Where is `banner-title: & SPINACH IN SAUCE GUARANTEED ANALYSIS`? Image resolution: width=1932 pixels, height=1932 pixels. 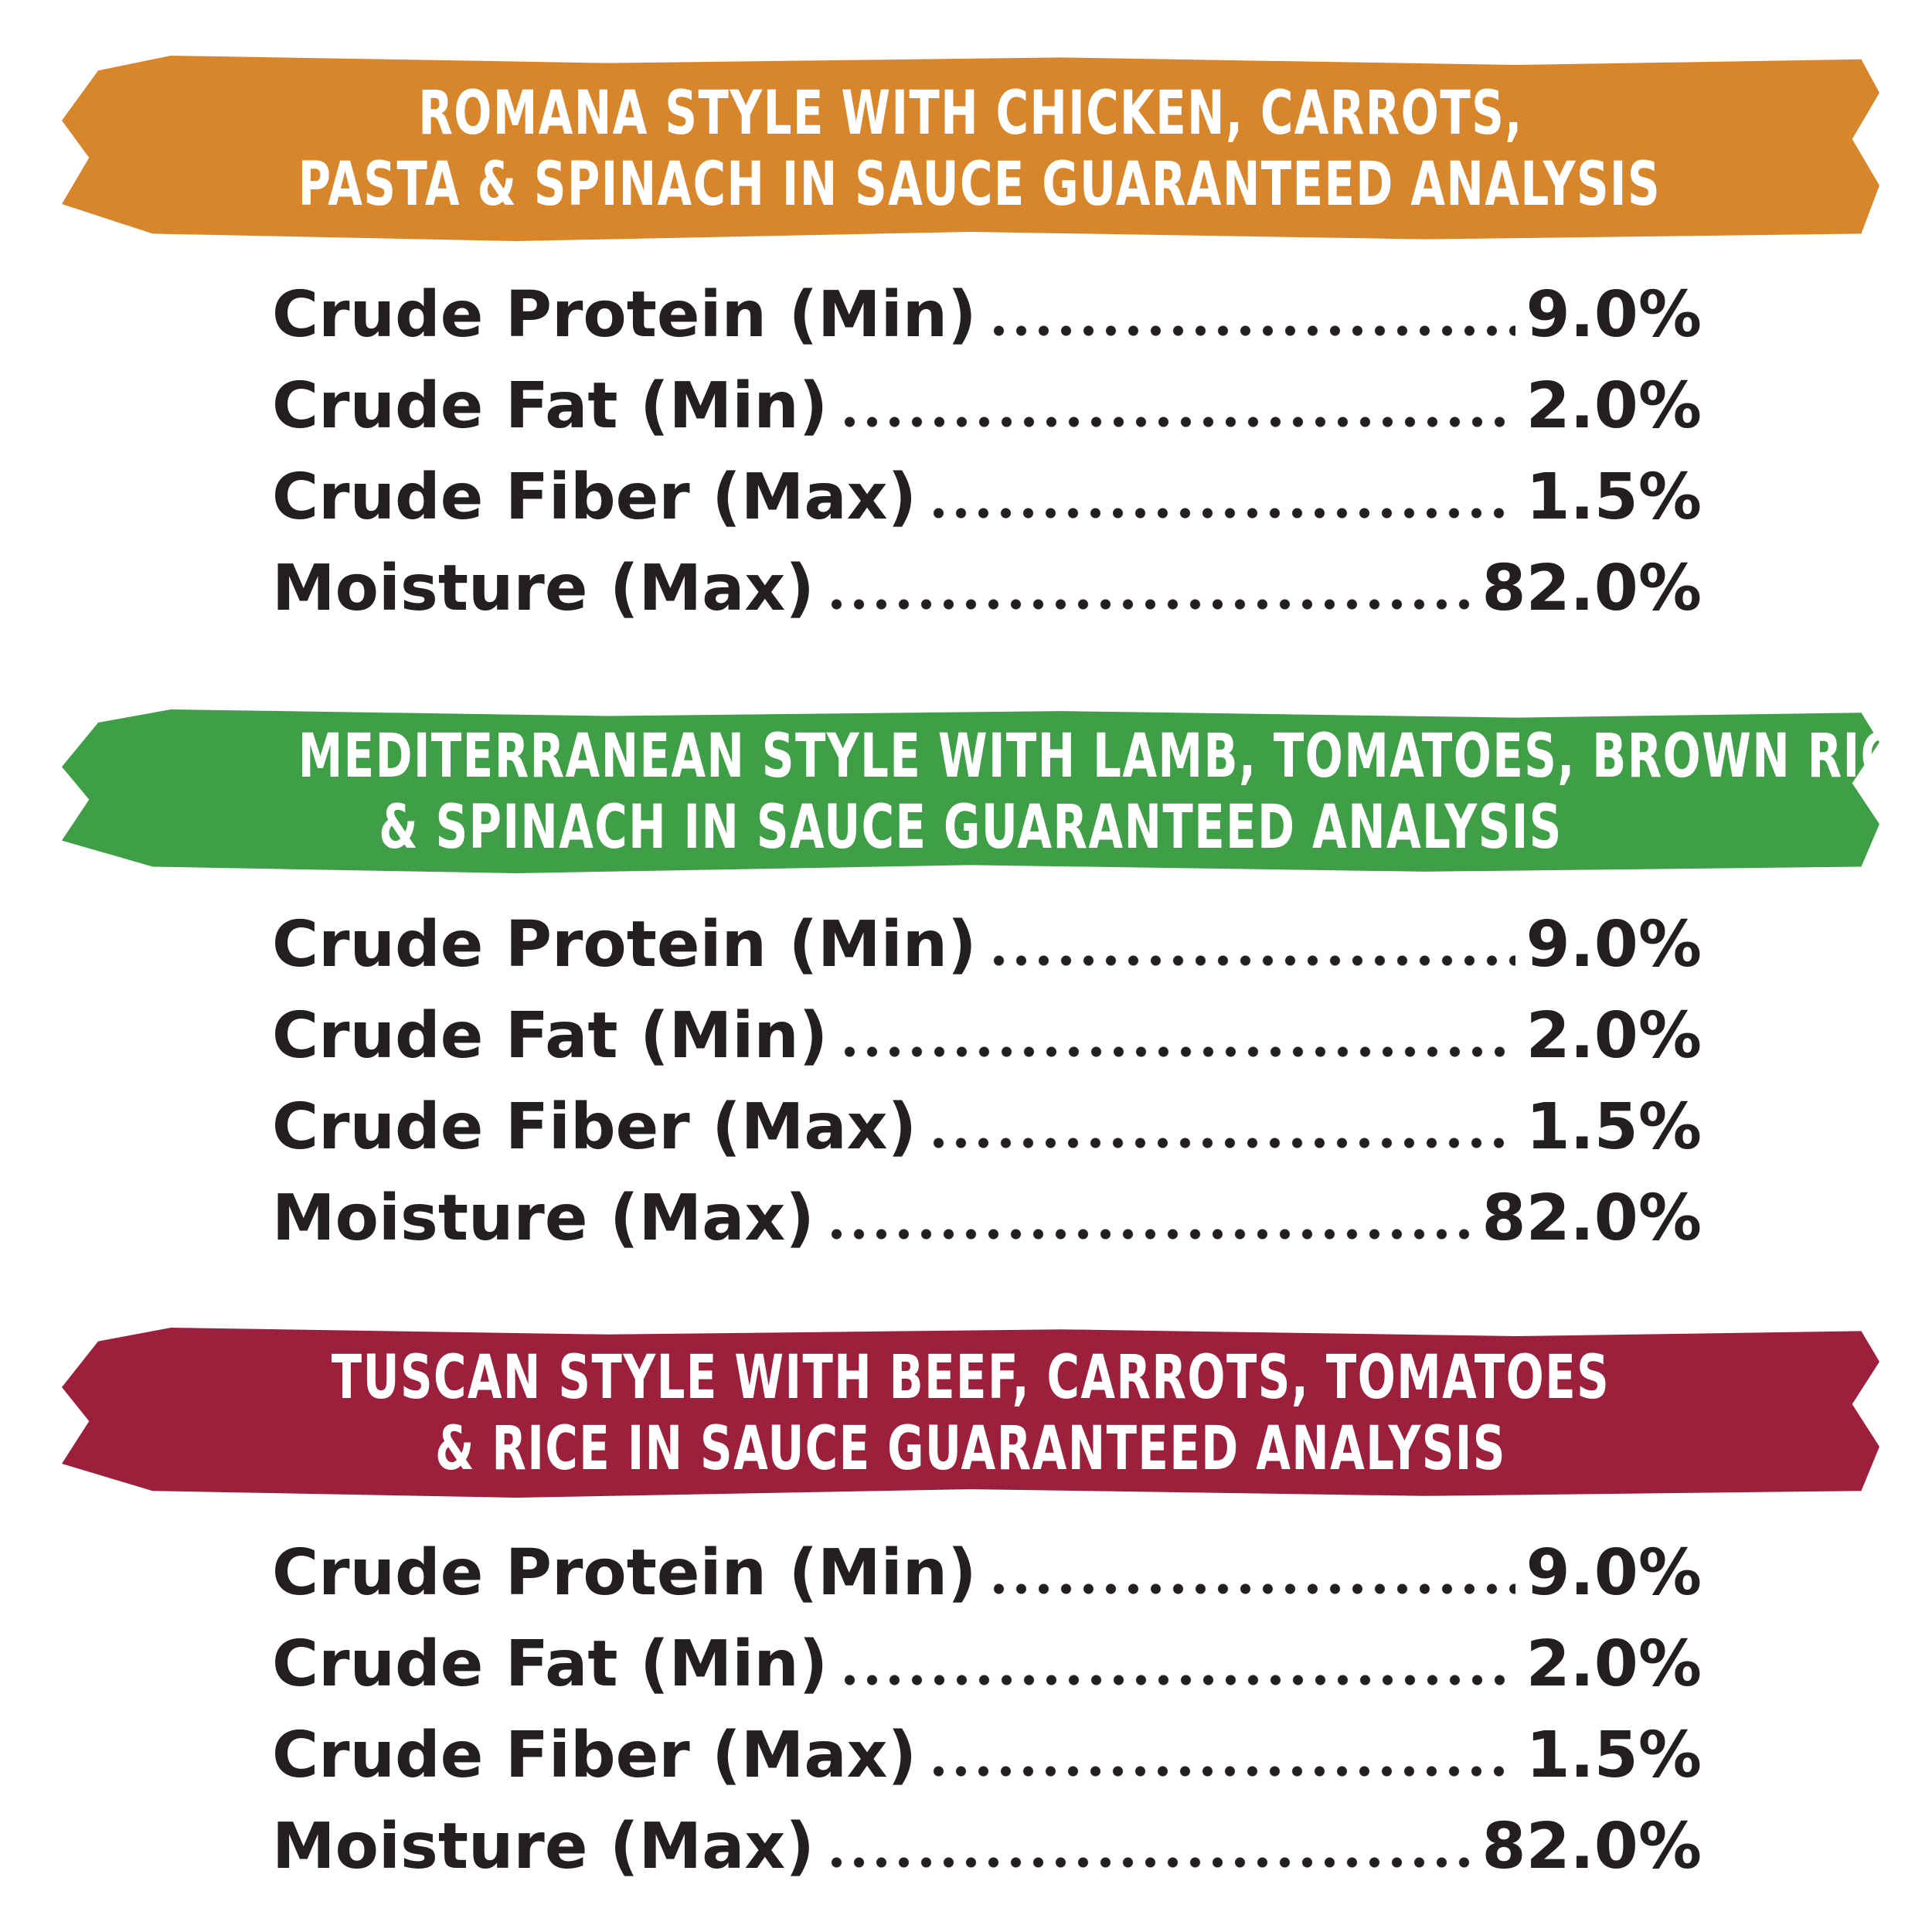
banner-title: & SPINACH IN SAUCE GUARANTEED ANALYSIS is located at coordinates (971, 828).